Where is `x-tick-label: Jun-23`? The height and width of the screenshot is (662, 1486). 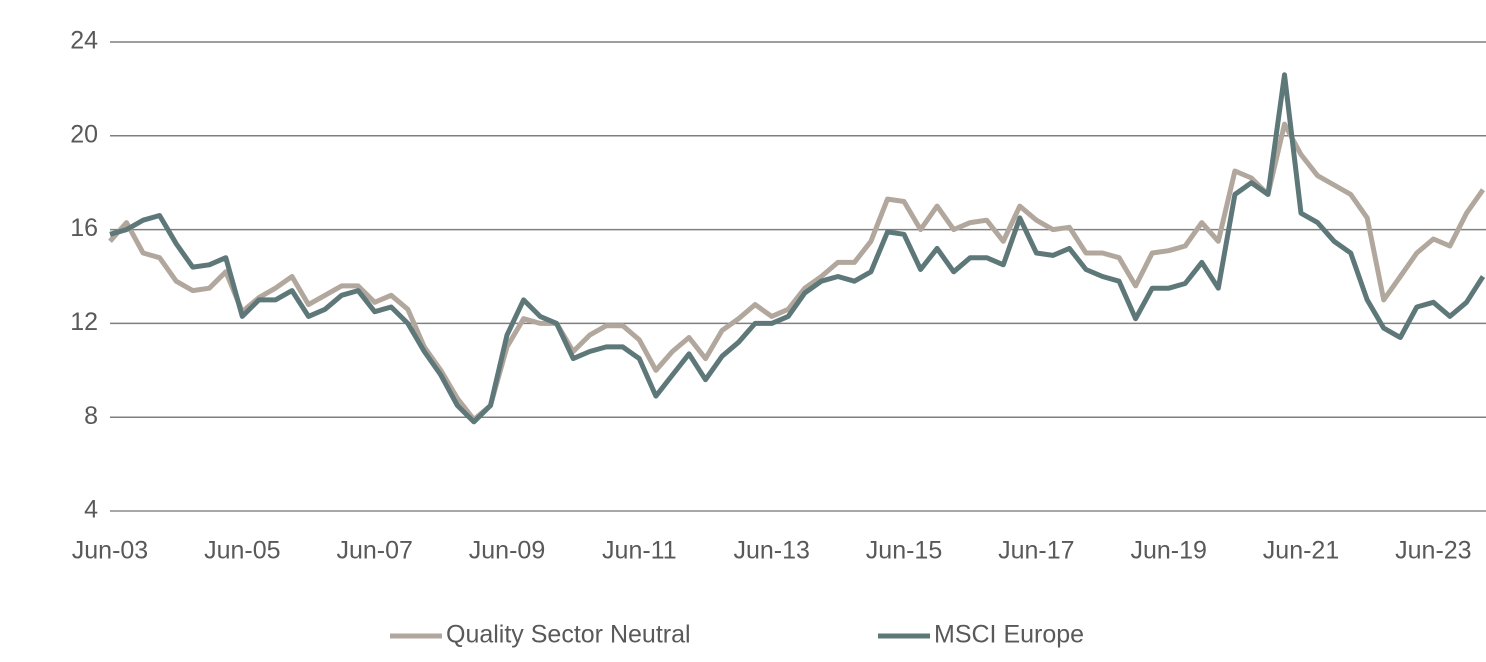 x-tick-label: Jun-23 is located at coordinates (1433, 551).